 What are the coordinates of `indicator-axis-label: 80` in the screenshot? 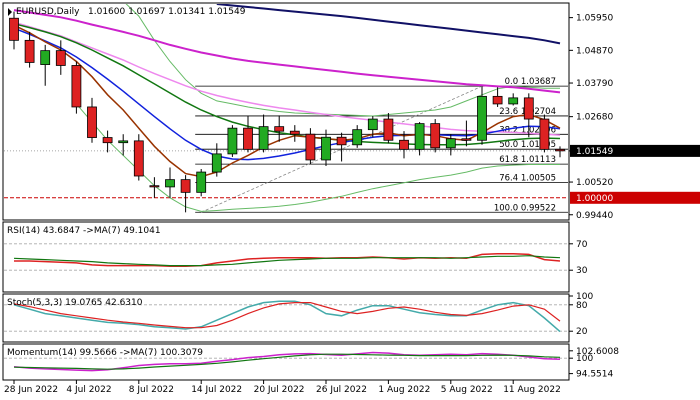 It's located at (582, 306).